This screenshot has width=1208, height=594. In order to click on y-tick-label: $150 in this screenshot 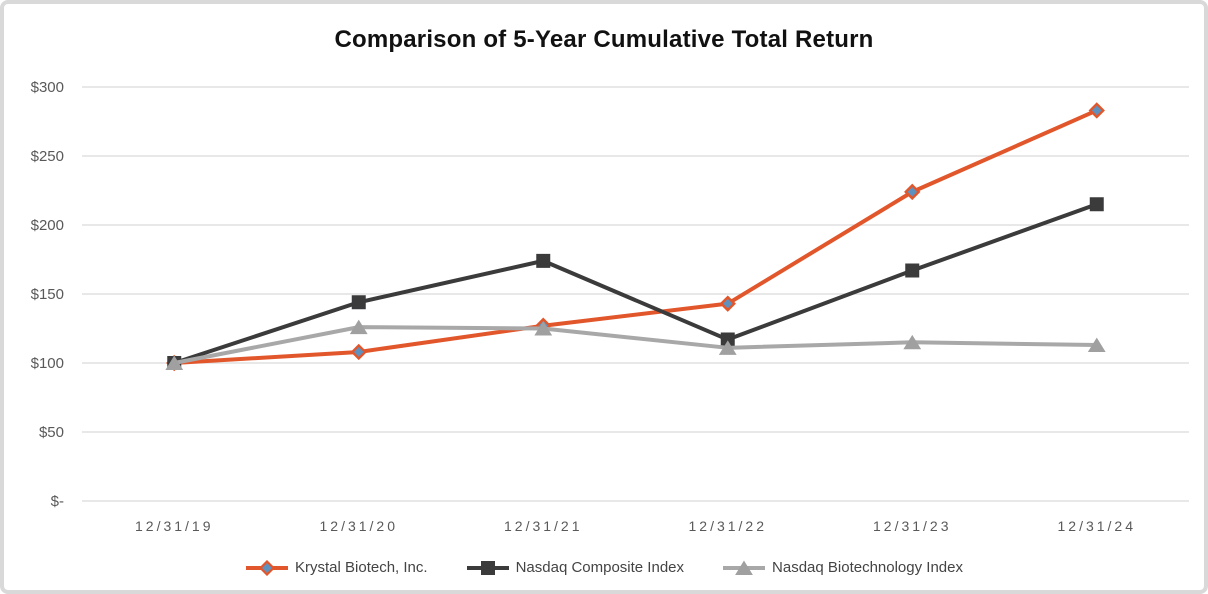, I will do `click(47, 294)`.